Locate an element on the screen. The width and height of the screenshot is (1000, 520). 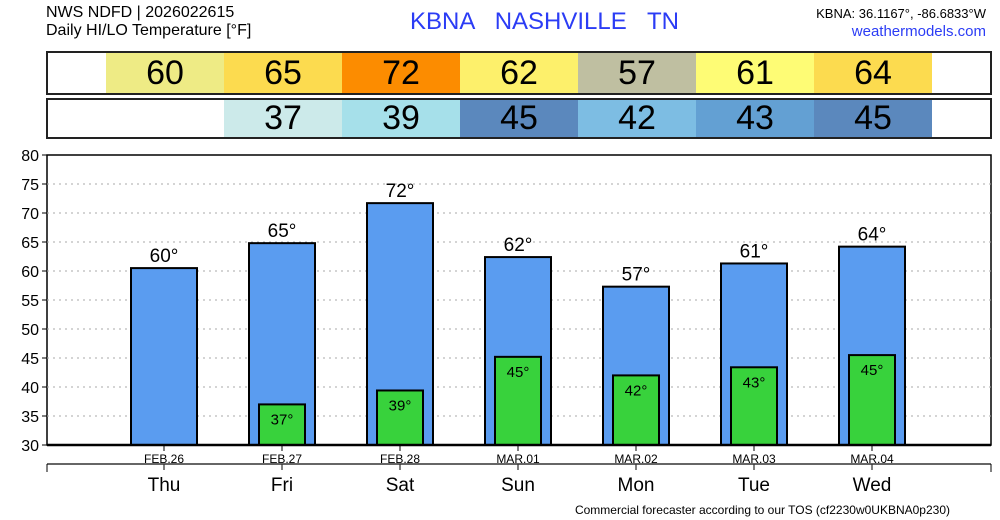
day-label: Tue is located at coordinates (754, 485).